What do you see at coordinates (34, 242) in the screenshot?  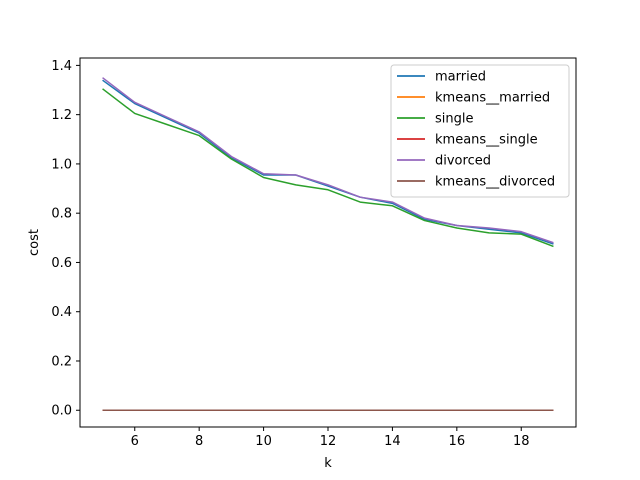 I see `y-axis-label: cost` at bounding box center [34, 242].